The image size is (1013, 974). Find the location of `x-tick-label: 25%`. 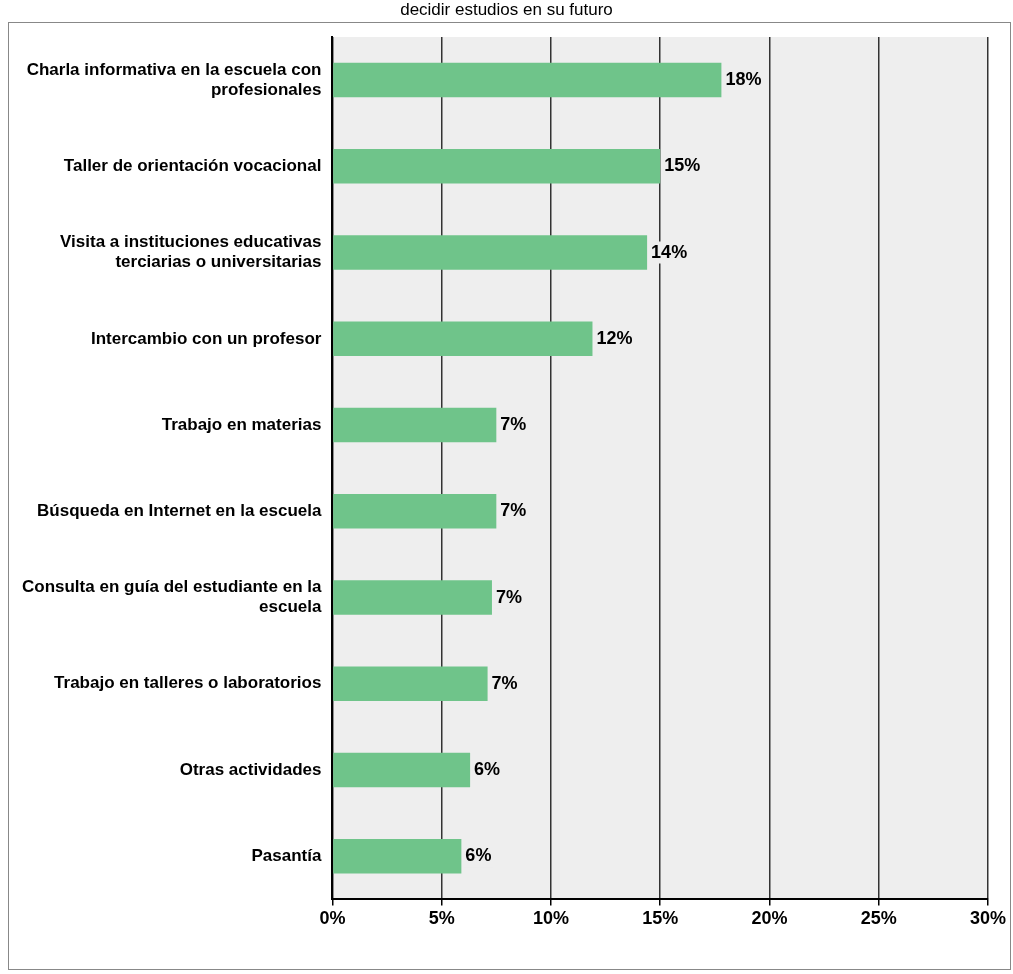

x-tick-label: 25% is located at coordinates (878, 918).